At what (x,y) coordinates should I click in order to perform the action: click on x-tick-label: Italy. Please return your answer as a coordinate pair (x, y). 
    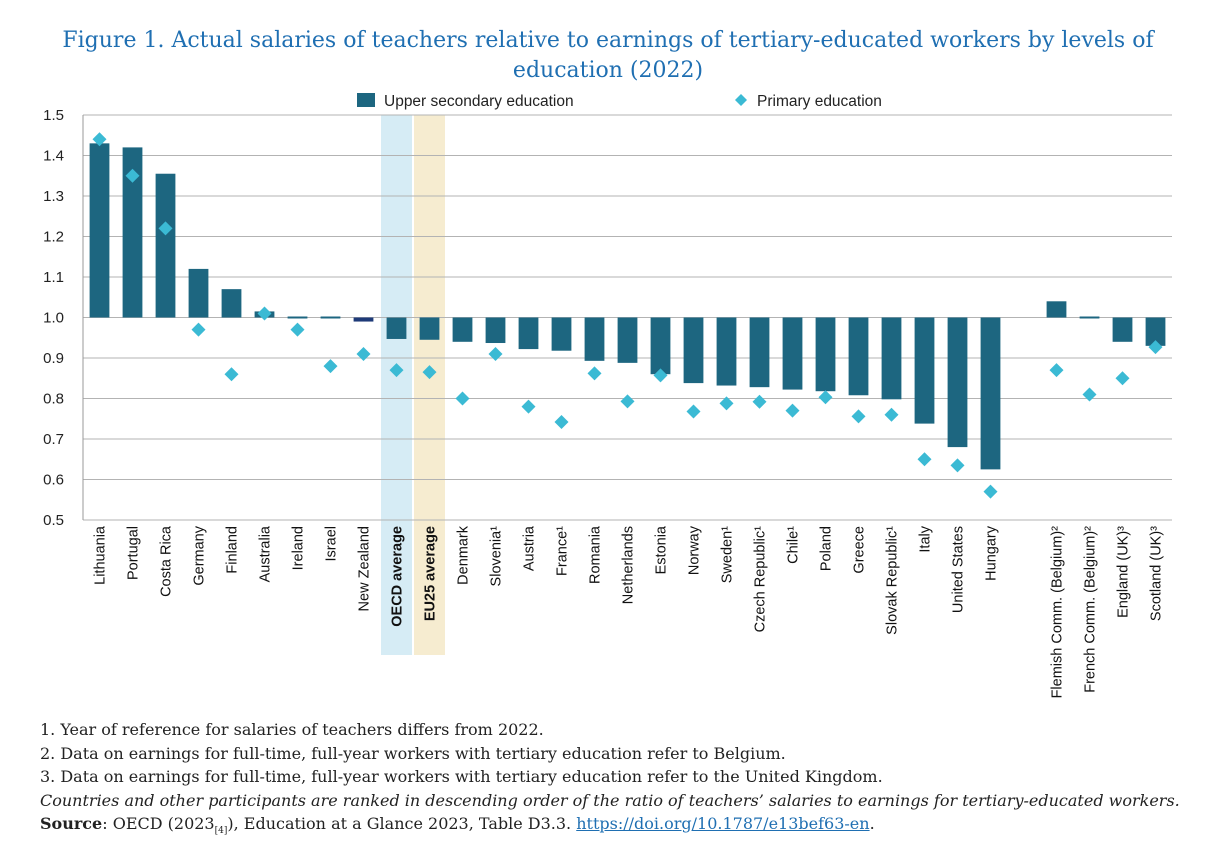
    Looking at the image, I should click on (926, 538).